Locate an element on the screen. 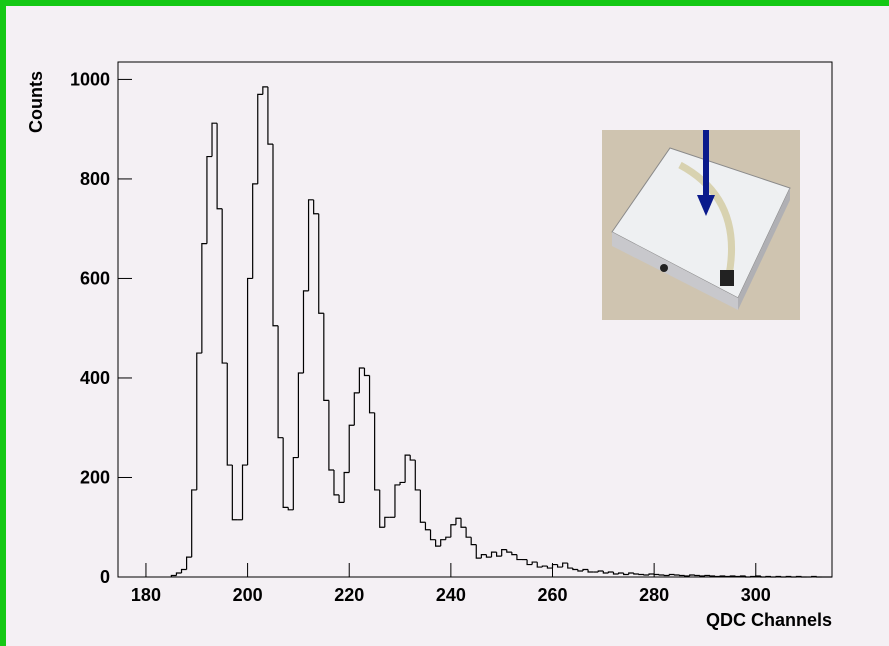 The width and height of the screenshot is (889, 646). x-tick-label: 300 is located at coordinates (756, 595).